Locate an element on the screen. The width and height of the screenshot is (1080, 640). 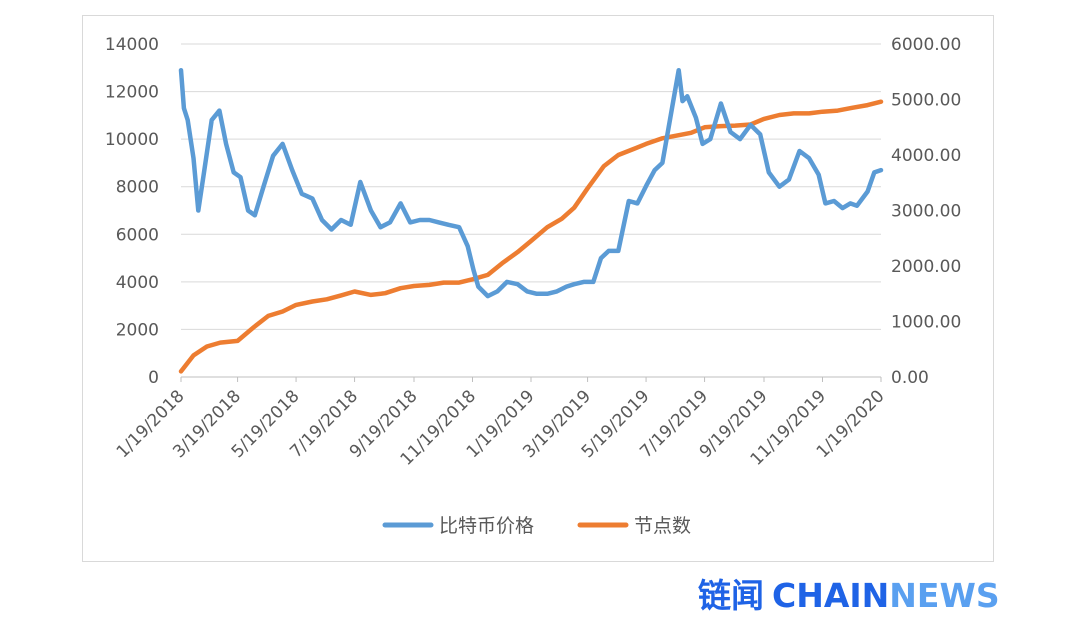
y-right-tick-label: 5000.00 is located at coordinates (926, 101).